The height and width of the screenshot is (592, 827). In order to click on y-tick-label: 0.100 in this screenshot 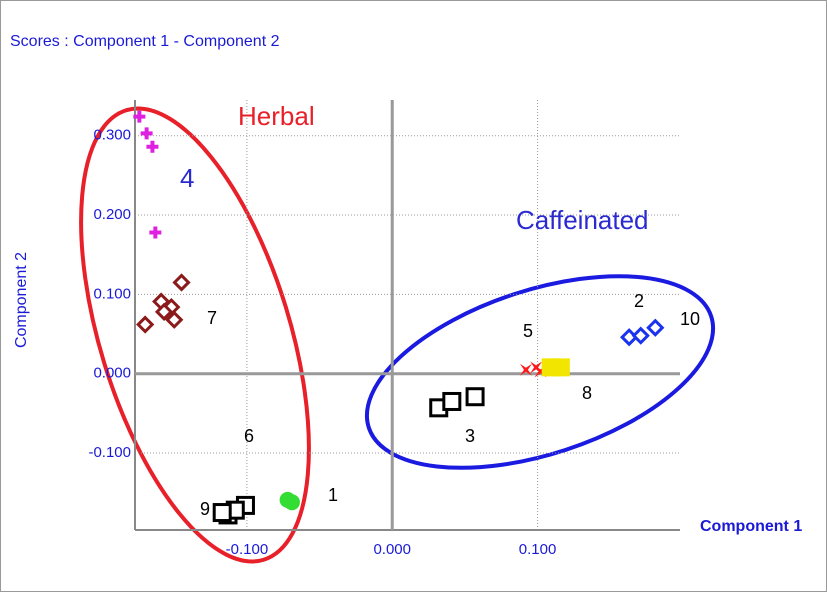, I will do `click(112, 293)`.